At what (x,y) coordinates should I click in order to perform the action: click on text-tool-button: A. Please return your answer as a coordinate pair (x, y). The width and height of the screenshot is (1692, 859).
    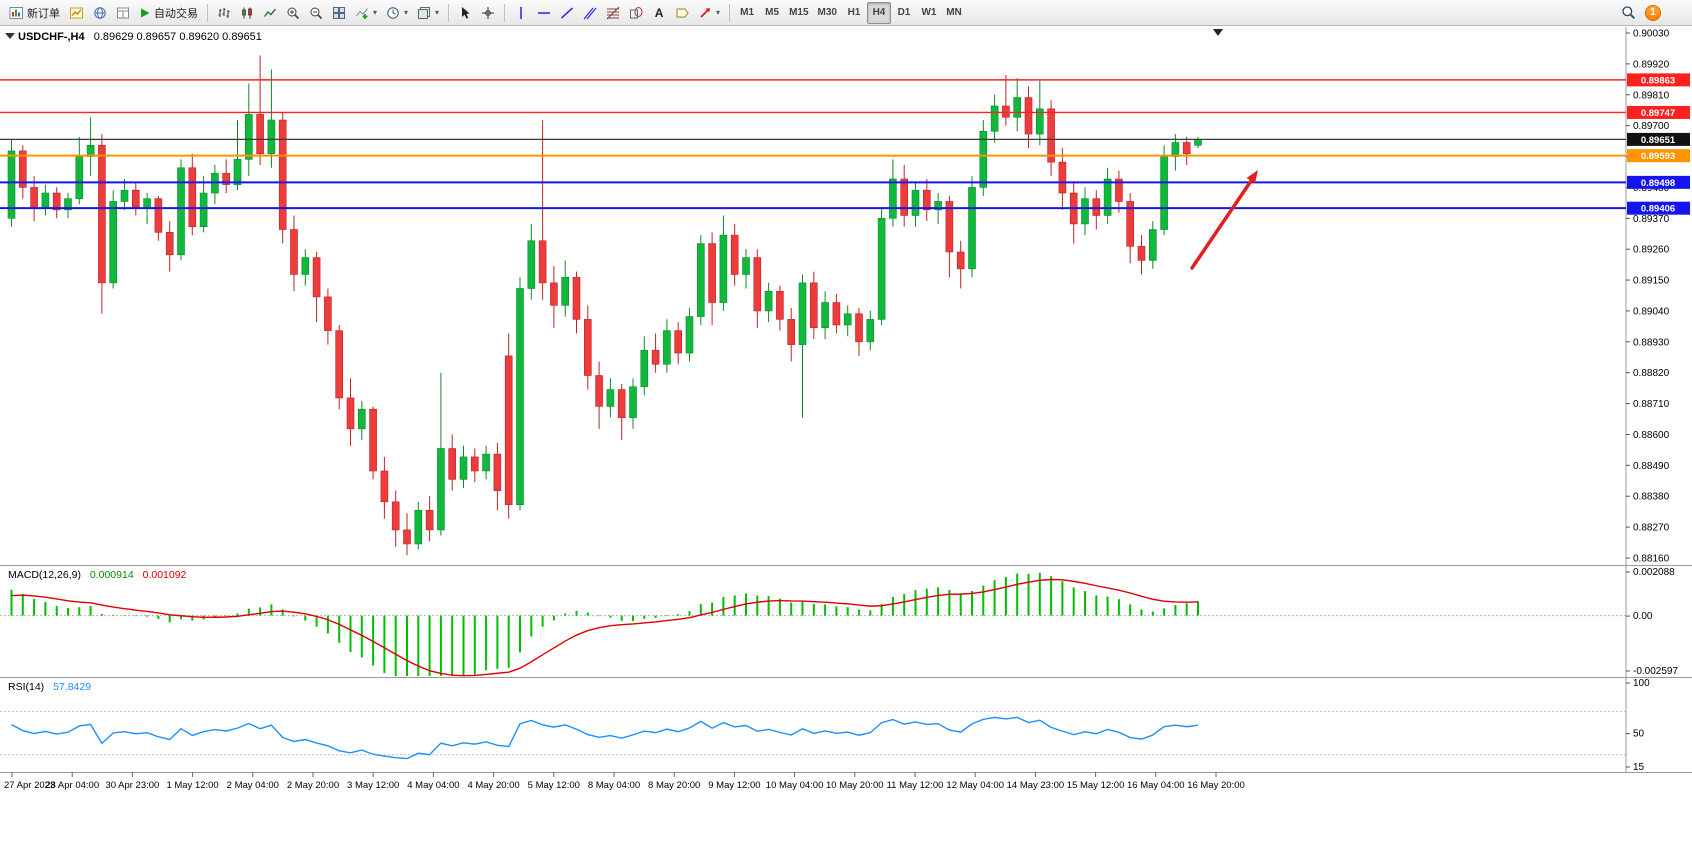
    Looking at the image, I should click on (659, 13).